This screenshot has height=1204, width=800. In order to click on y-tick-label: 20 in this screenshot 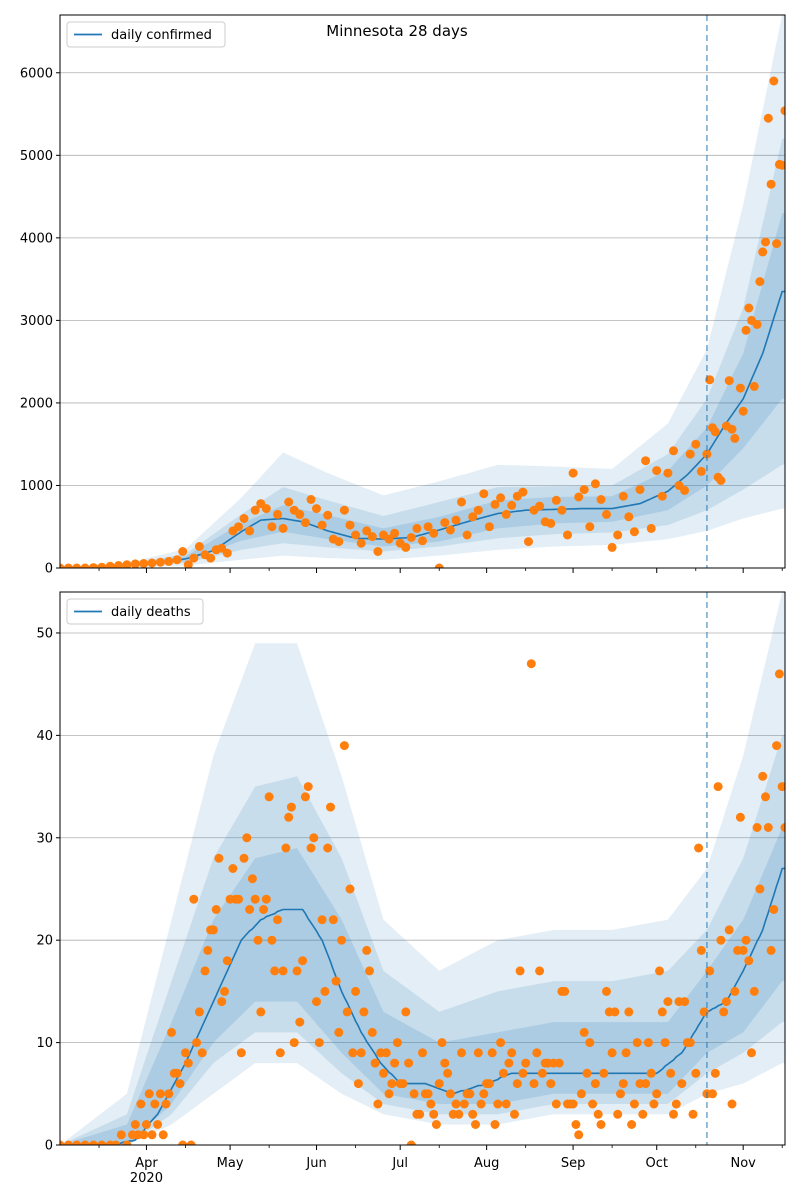, I will do `click(44, 941)`.